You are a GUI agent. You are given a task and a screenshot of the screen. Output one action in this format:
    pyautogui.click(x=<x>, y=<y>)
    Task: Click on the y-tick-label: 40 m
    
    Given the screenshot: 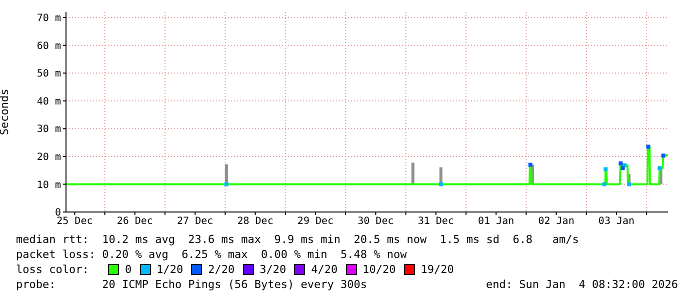 What is the action you would take?
    pyautogui.click(x=48, y=102)
    